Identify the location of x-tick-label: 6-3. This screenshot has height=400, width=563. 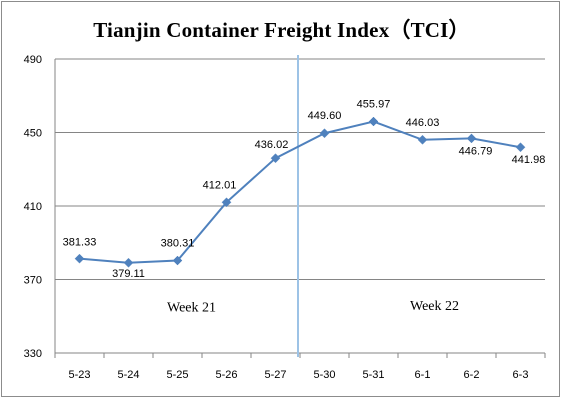
(521, 375).